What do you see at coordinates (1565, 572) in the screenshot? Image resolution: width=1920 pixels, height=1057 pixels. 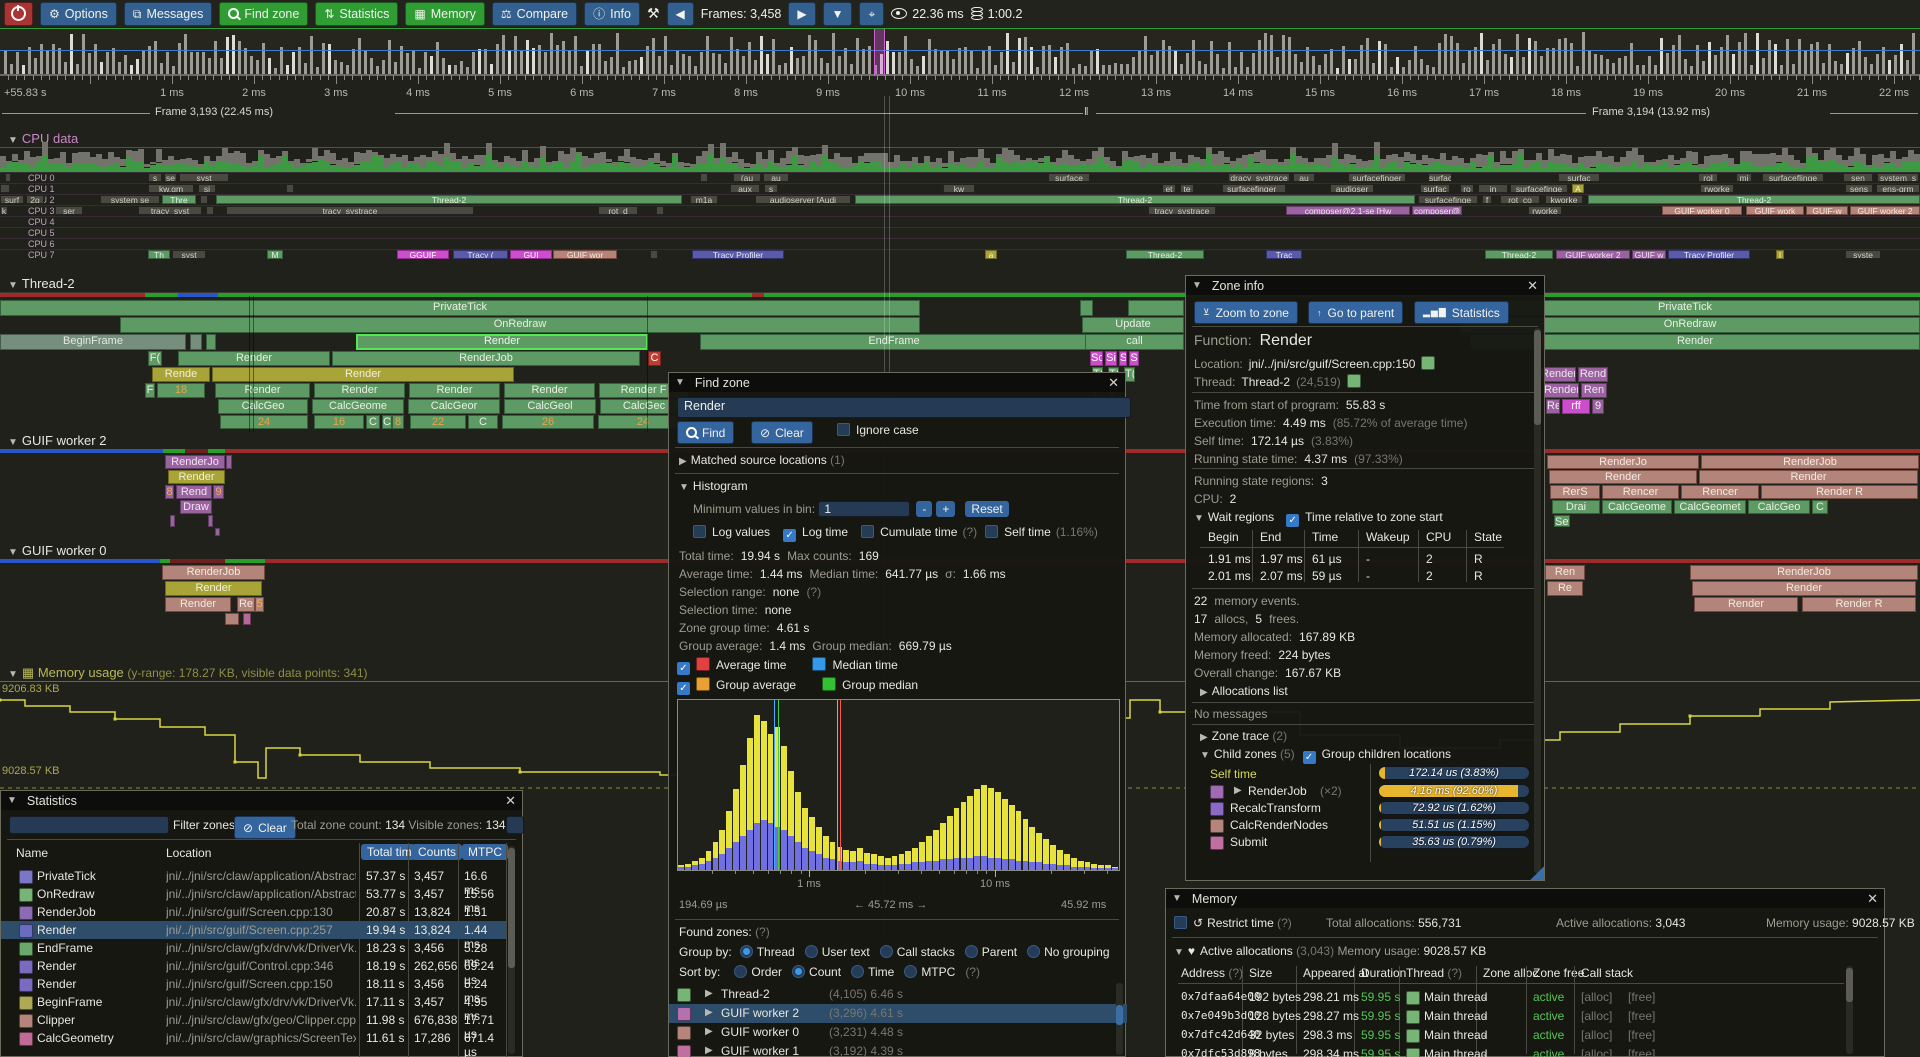 I see `timeline-zone: Ren` at bounding box center [1565, 572].